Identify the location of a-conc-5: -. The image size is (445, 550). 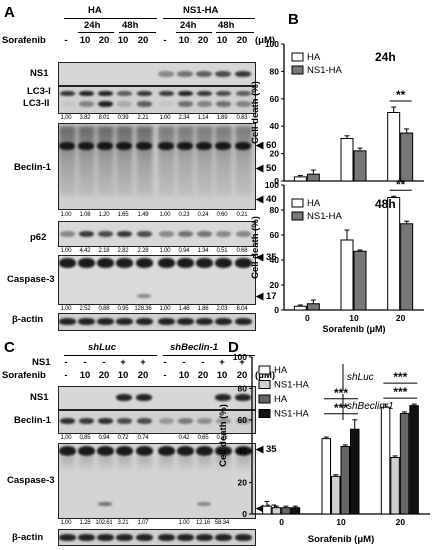
(165, 40).